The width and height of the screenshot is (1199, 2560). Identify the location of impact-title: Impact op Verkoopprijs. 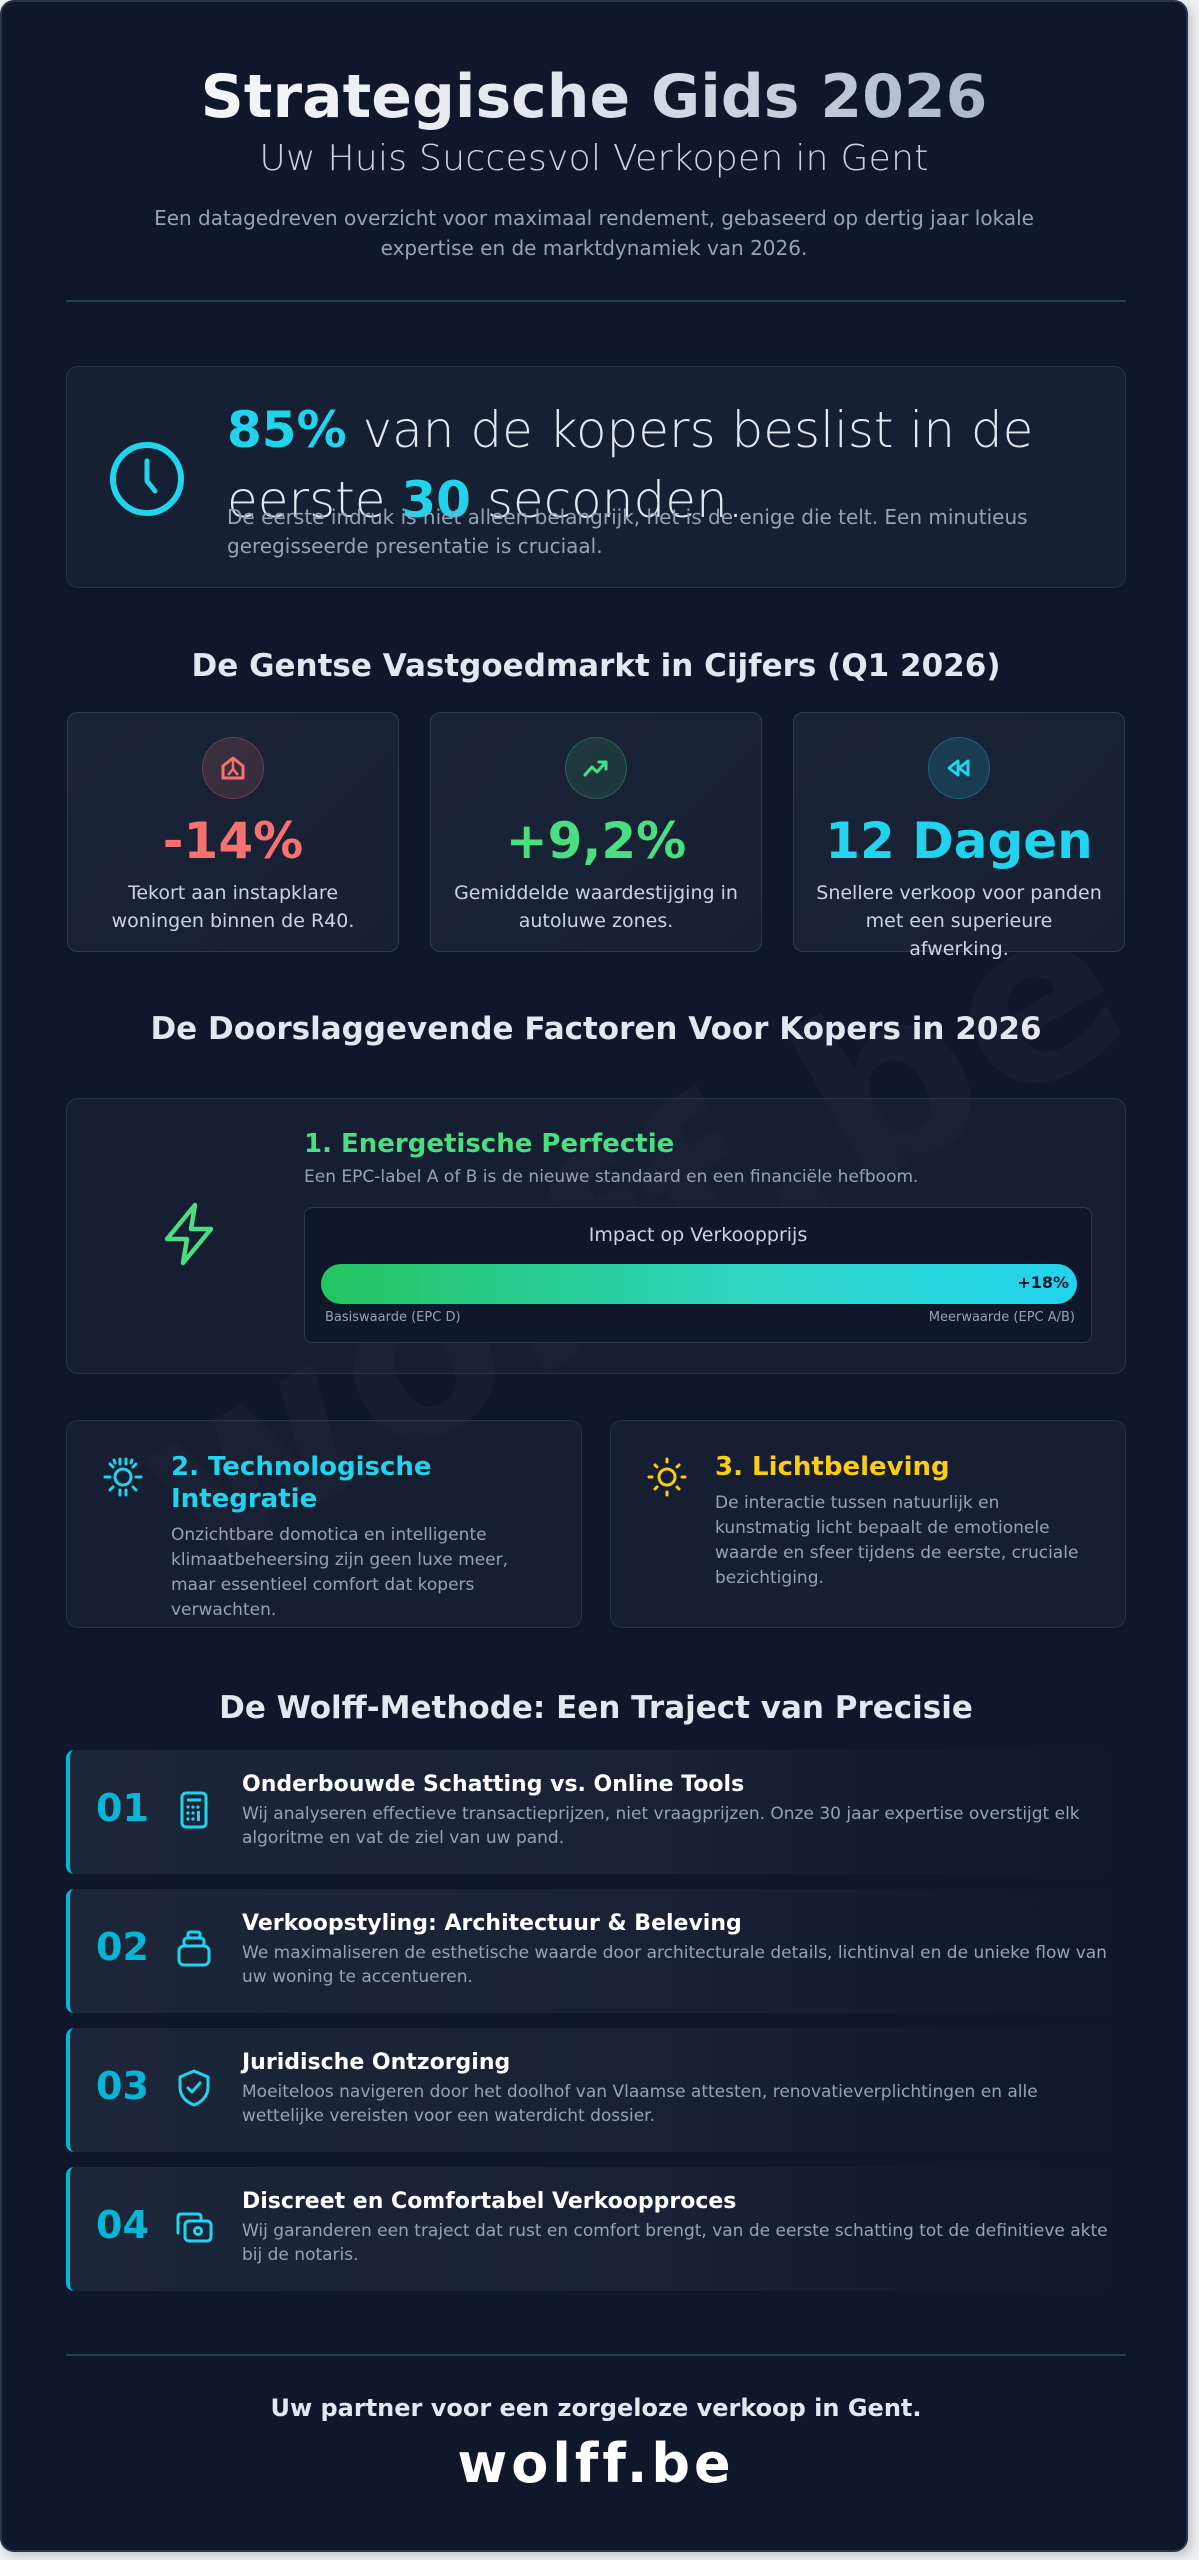
(698, 1235).